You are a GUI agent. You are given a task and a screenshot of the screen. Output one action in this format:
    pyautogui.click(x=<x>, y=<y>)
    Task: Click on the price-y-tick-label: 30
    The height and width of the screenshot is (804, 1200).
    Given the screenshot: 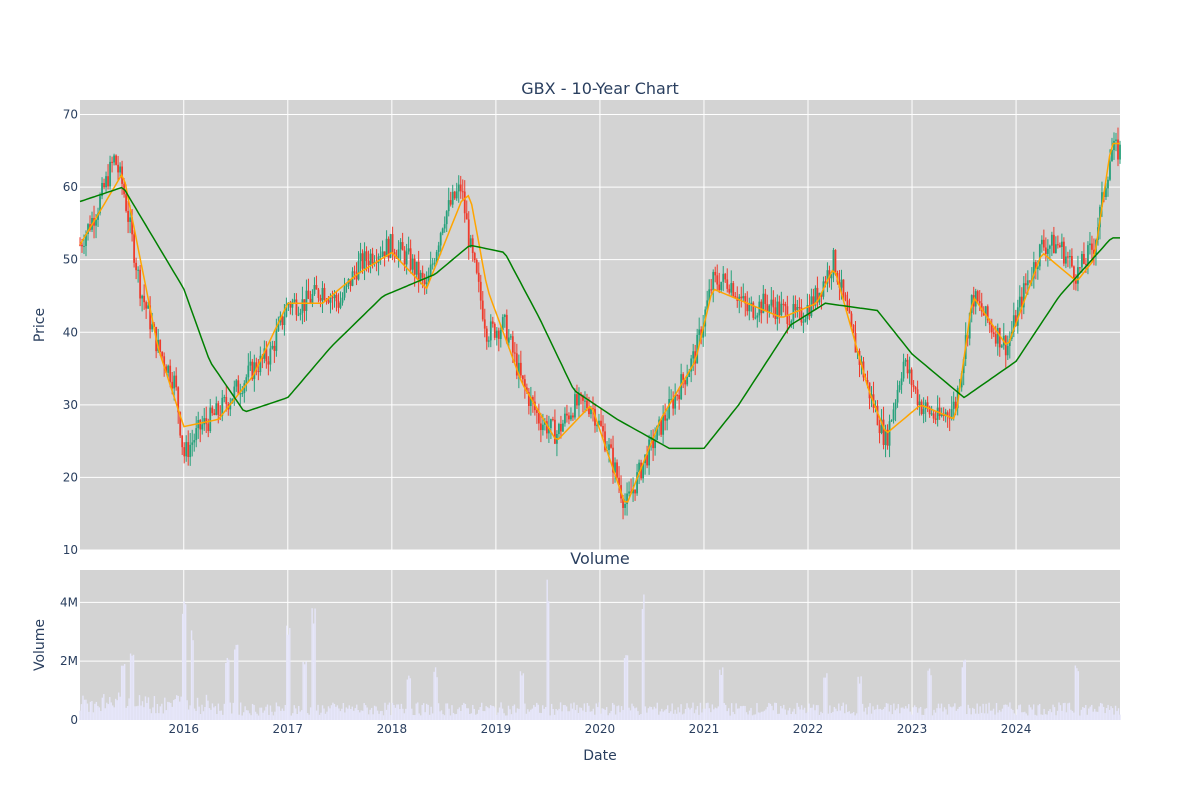 What is the action you would take?
    pyautogui.click(x=70, y=405)
    